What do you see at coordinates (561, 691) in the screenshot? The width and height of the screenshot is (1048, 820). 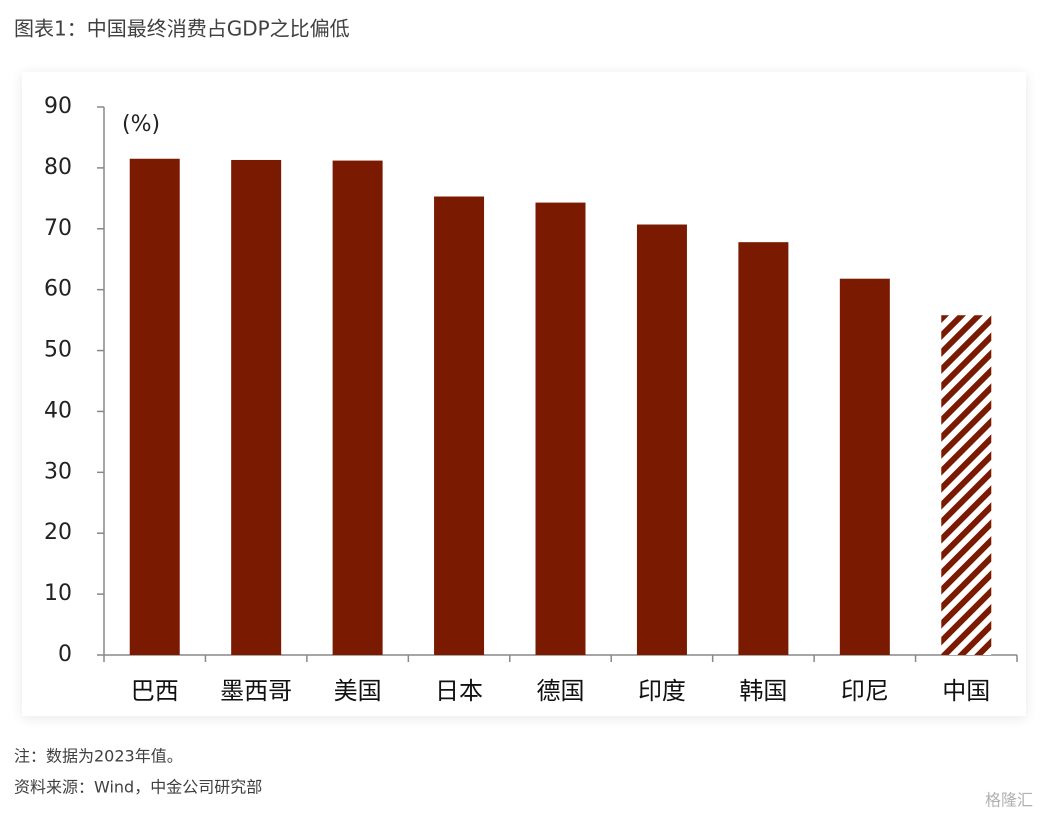 I see `x-tick-label: 德国` at bounding box center [561, 691].